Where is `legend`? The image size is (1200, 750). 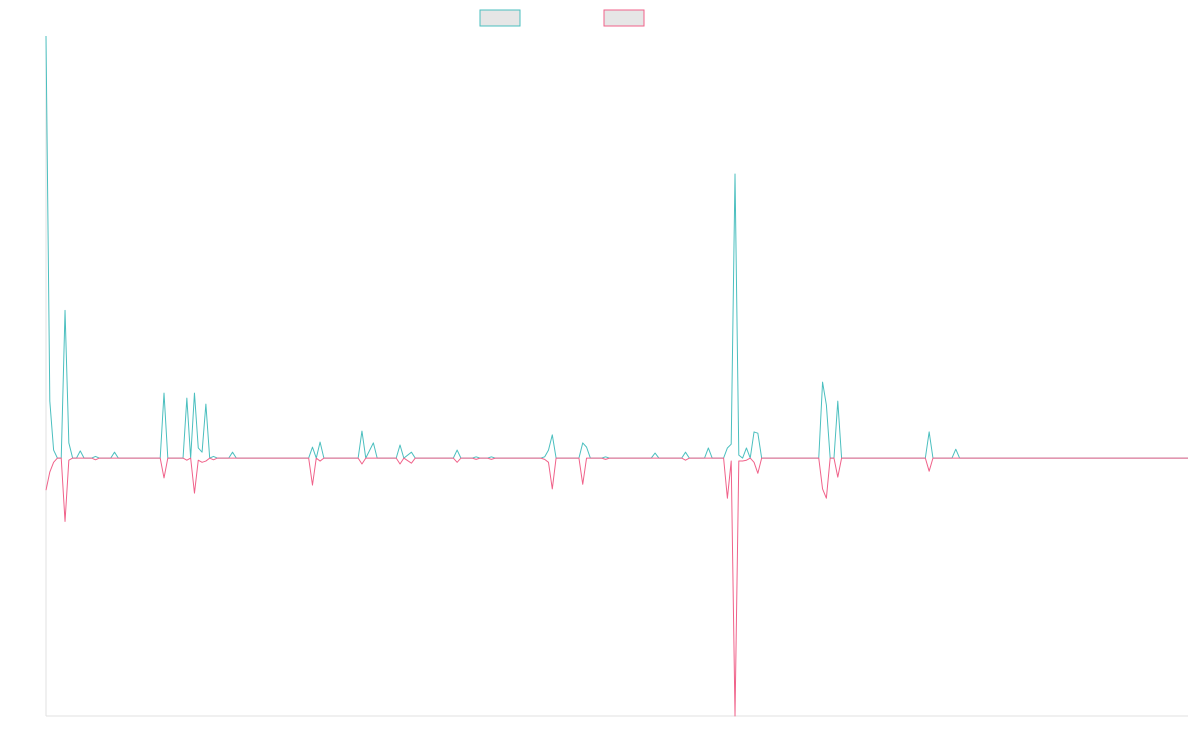 legend is located at coordinates (562, 18).